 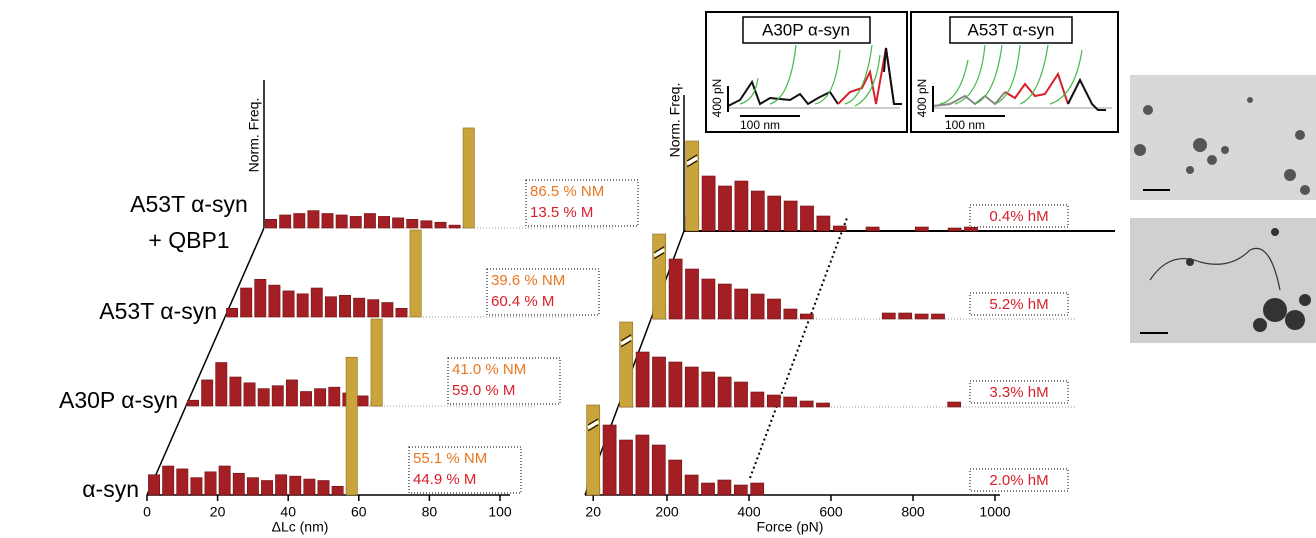 What do you see at coordinates (1215, 269) in the screenshot?
I see `fibril` at bounding box center [1215, 269].